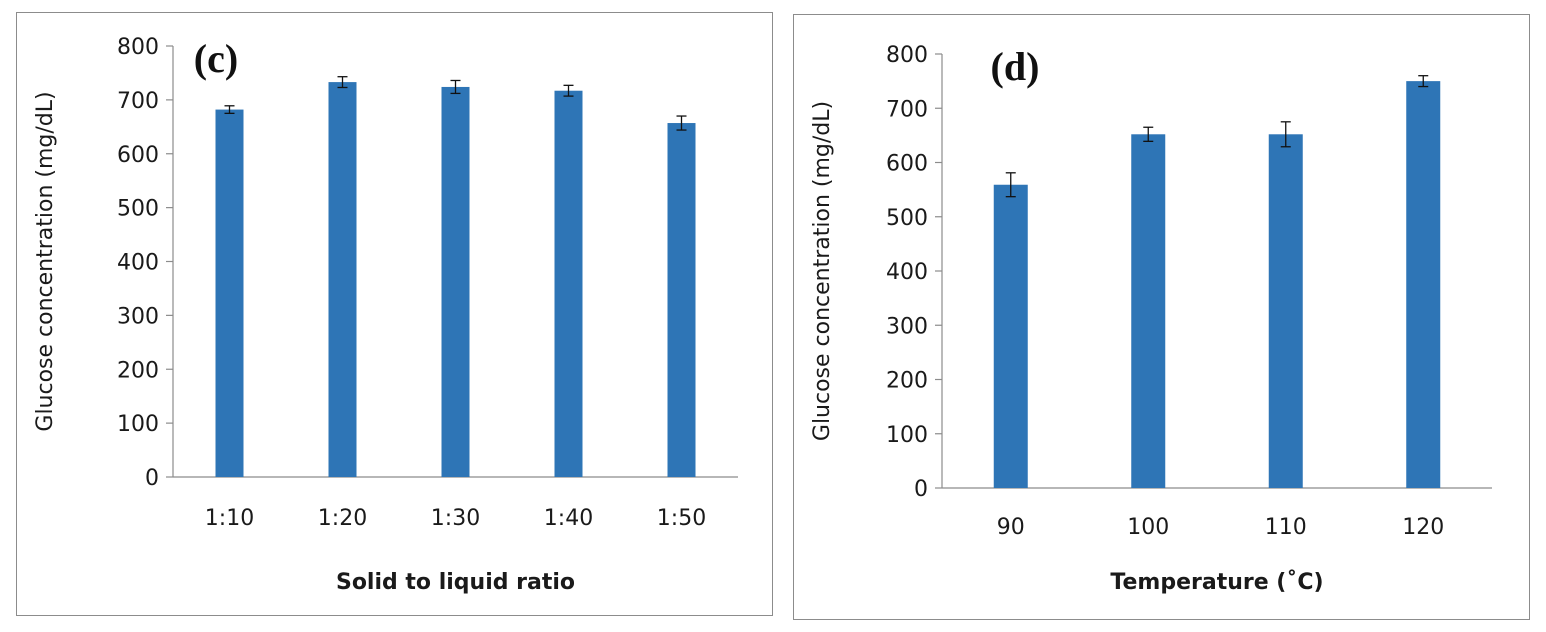  Describe the element at coordinates (455, 582) in the screenshot. I see `x-axis-title: Solid to liquid ratio` at that location.